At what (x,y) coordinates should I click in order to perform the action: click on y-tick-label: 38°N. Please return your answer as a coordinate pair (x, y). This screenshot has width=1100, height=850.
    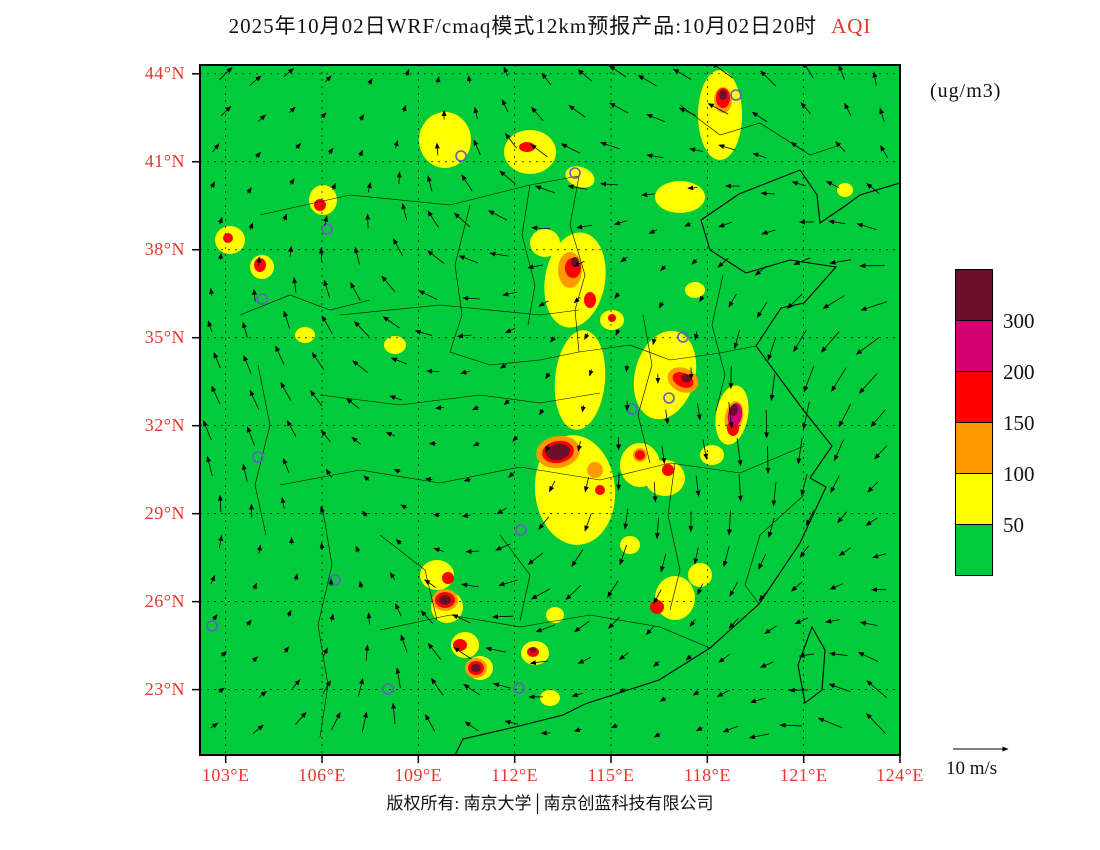
    Looking at the image, I should click on (164, 248).